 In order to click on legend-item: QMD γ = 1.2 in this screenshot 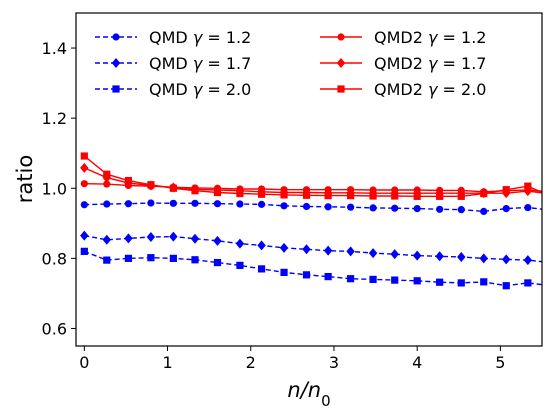, I will do `click(173, 37)`.